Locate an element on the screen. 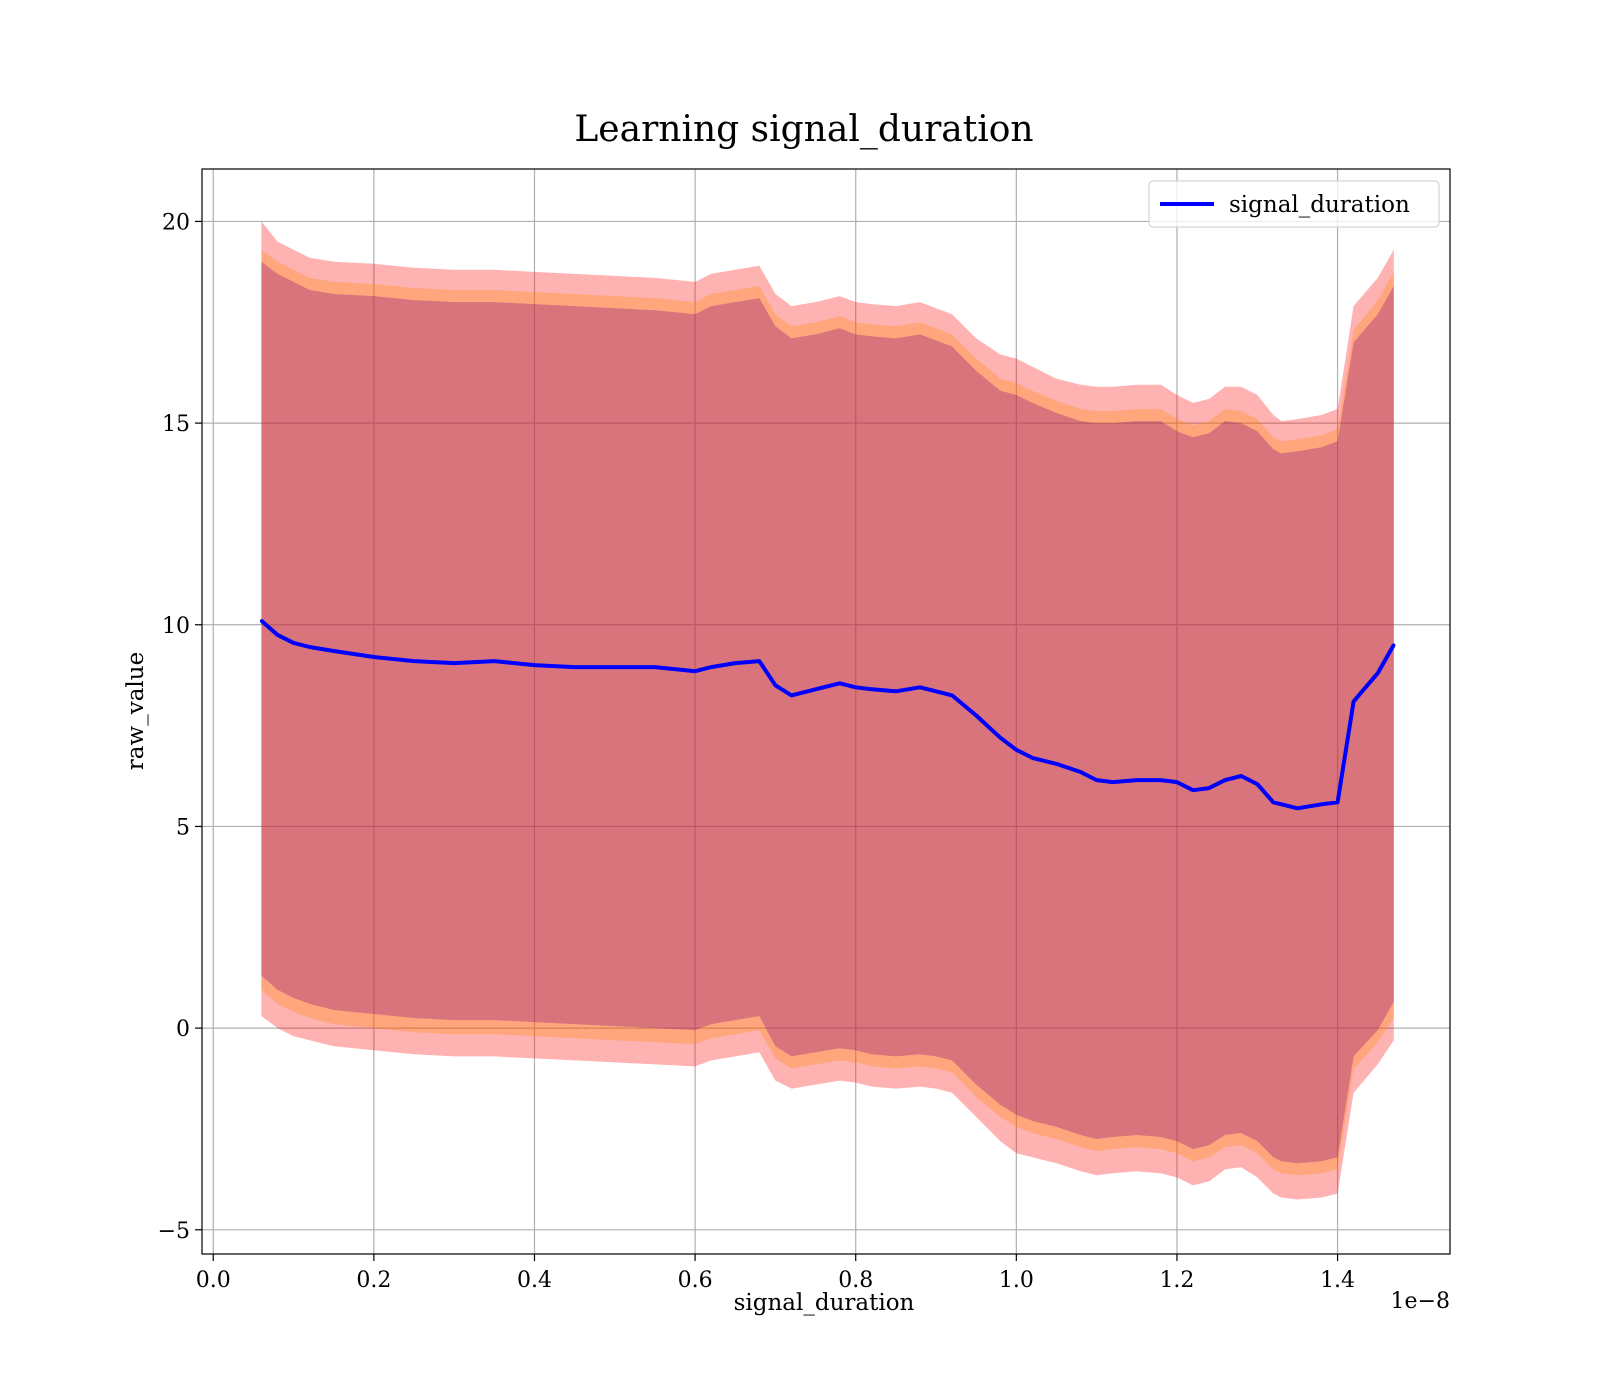  x-axis-label: signal_duration is located at coordinates (824, 1303).